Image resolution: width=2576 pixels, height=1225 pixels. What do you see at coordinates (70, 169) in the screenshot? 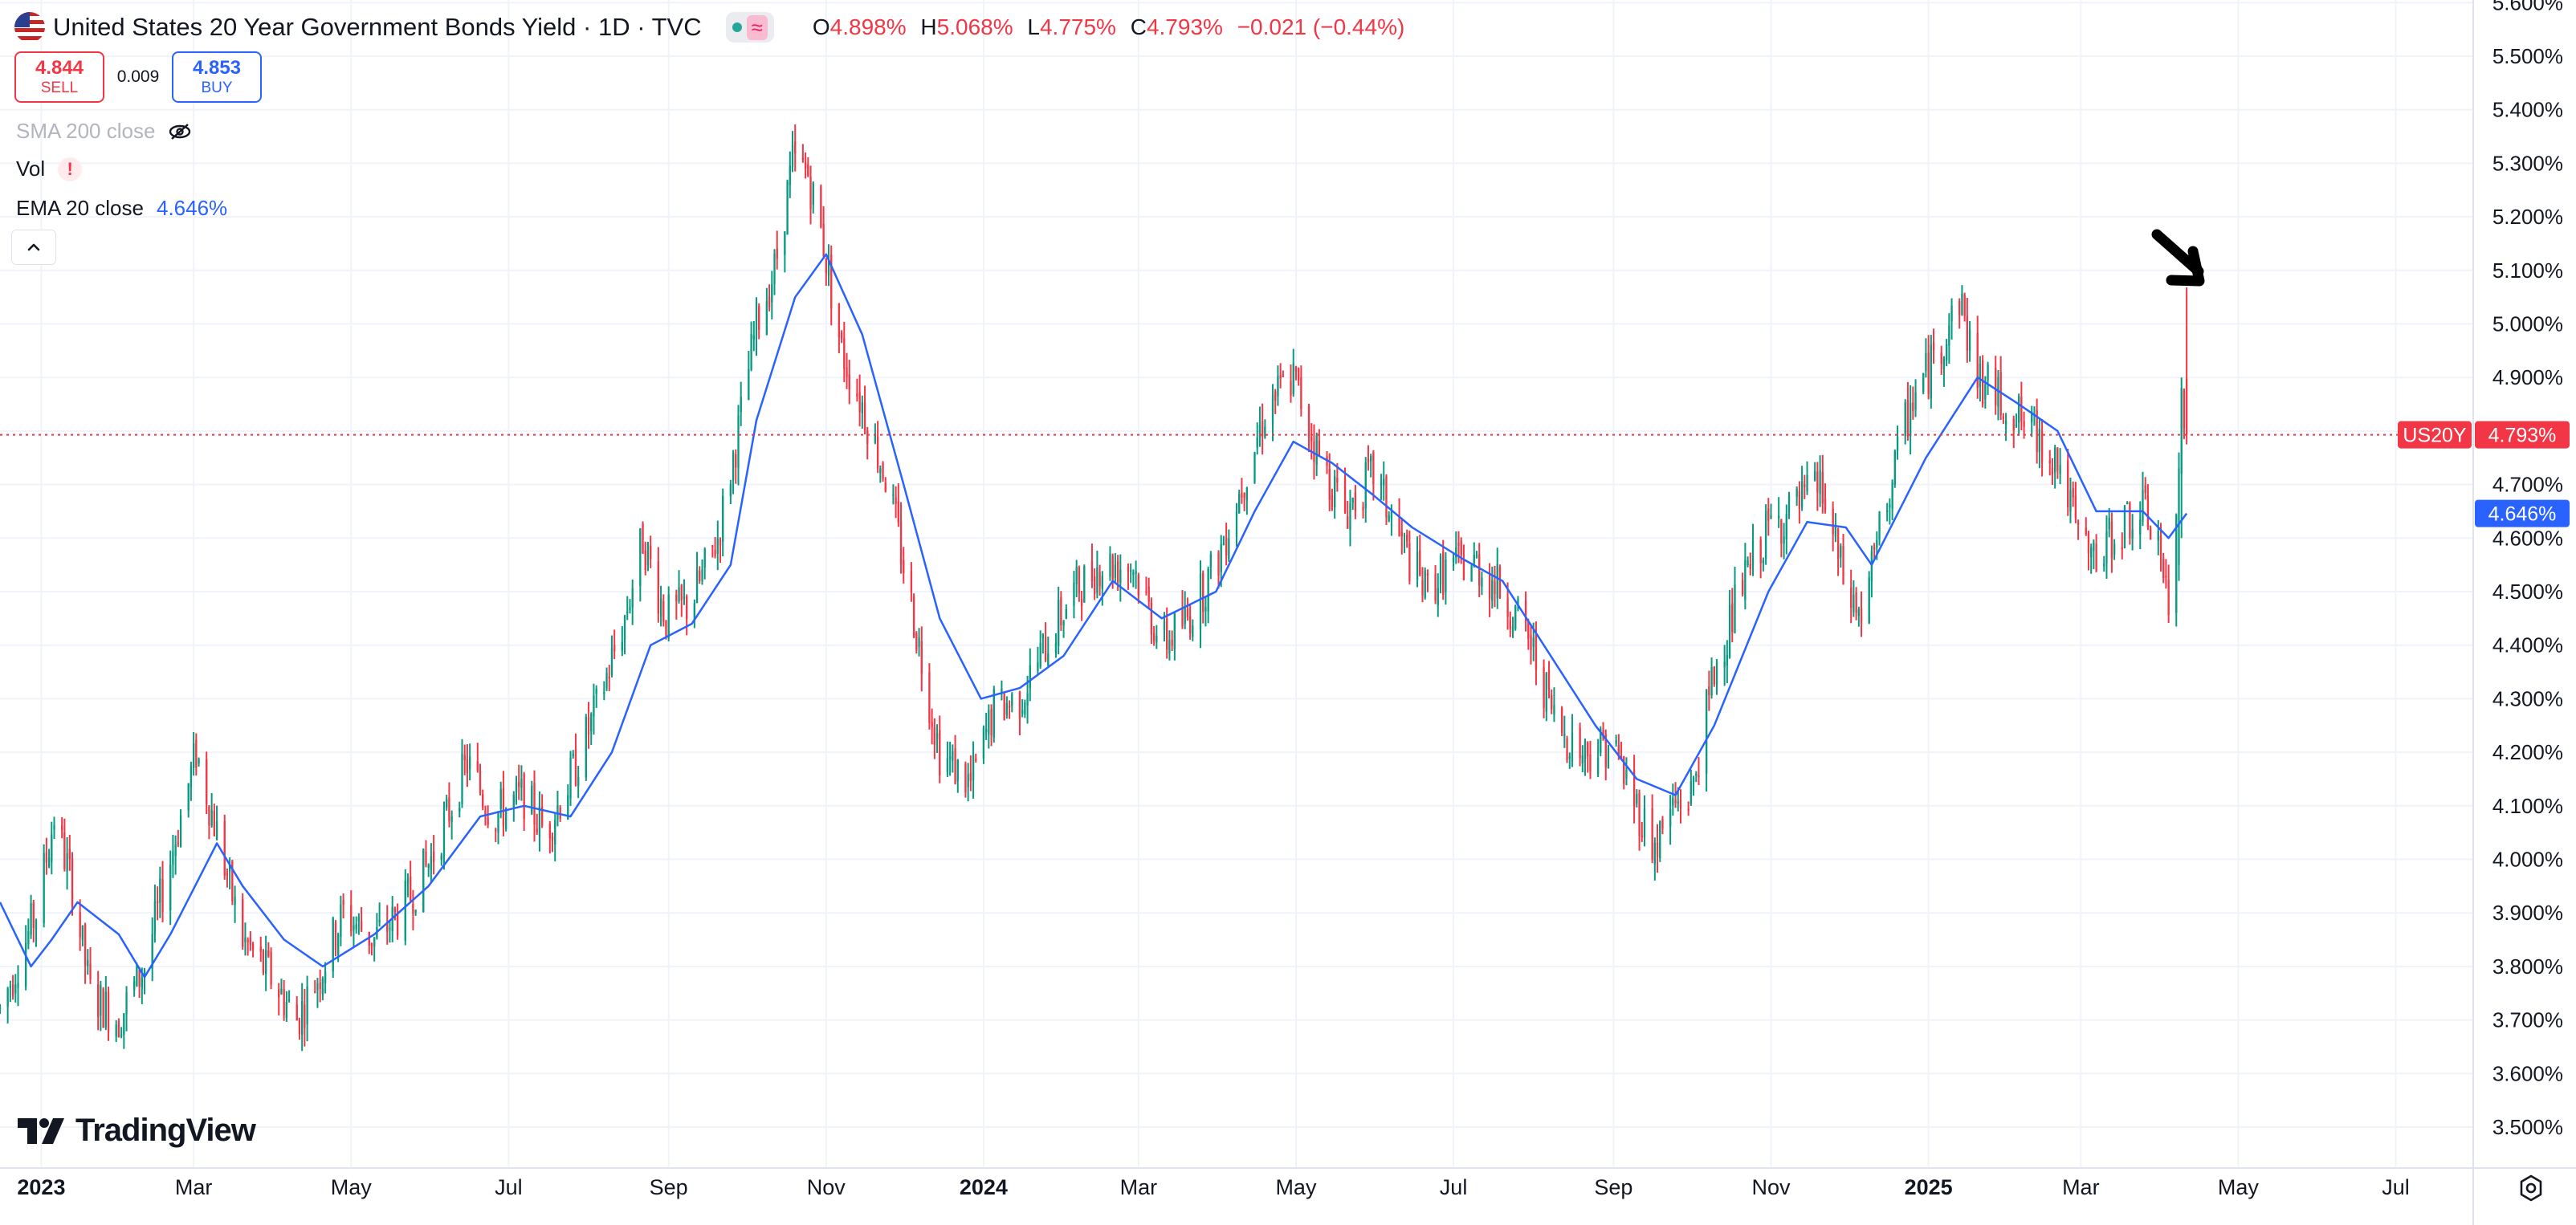
I see `warning-icon: !` at bounding box center [70, 169].